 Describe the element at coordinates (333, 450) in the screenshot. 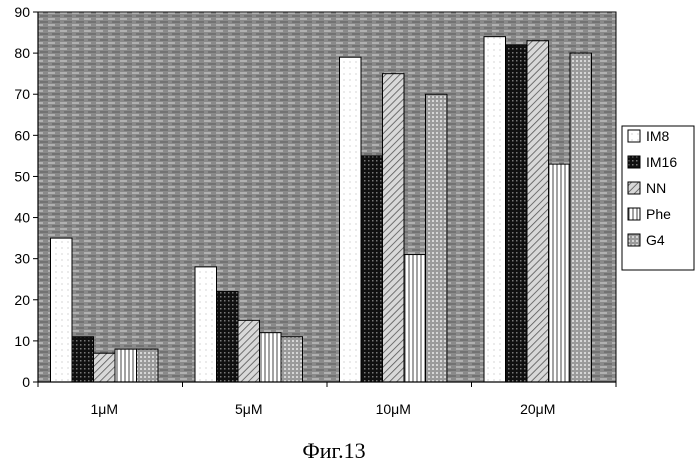

I see `figure-caption: Фиг.13` at that location.